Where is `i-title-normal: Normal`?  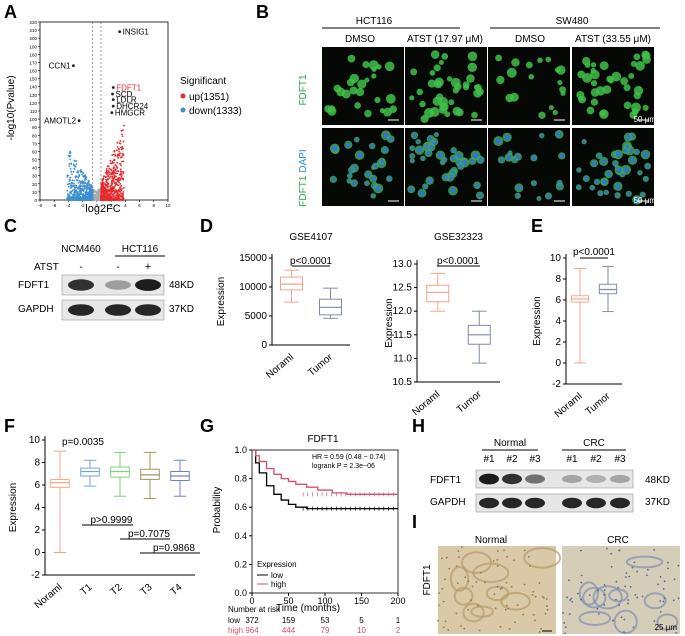
i-title-normal: Normal is located at coordinates (491, 540).